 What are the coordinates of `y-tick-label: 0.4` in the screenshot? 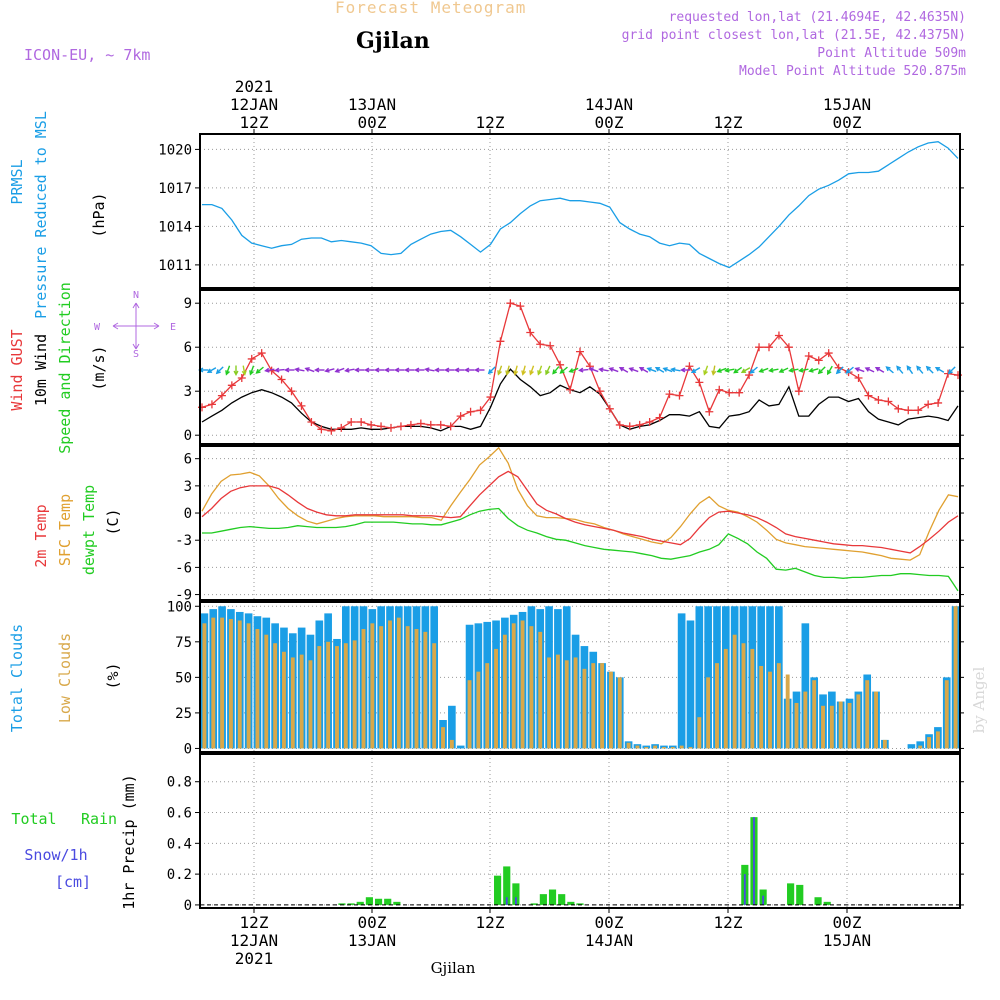 It's located at (179, 844).